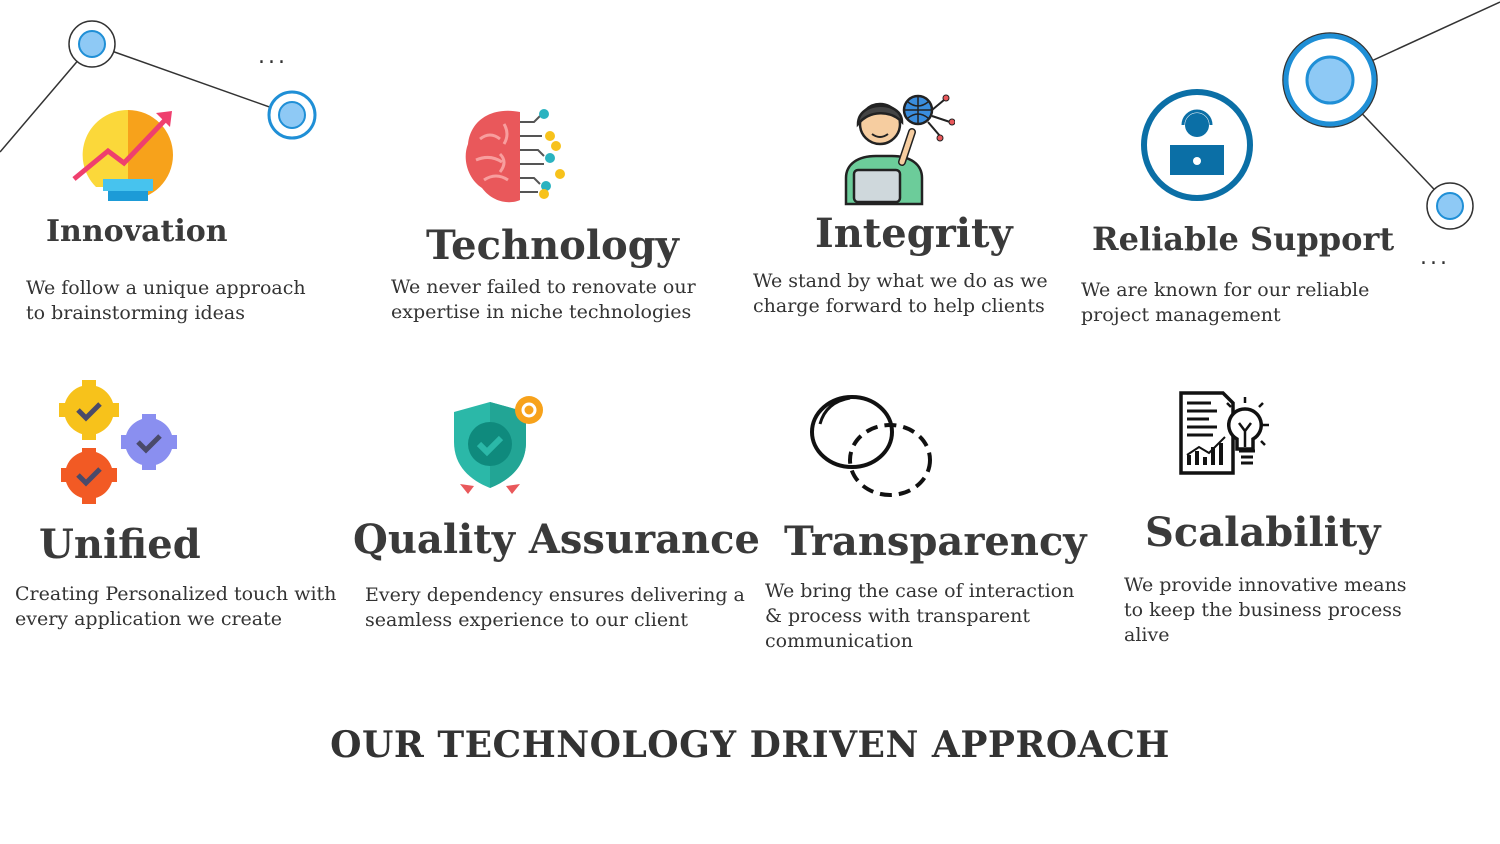 This screenshot has width=1500, height=844. I want to click on item-title-integrity: Integrity, so click(914, 233).